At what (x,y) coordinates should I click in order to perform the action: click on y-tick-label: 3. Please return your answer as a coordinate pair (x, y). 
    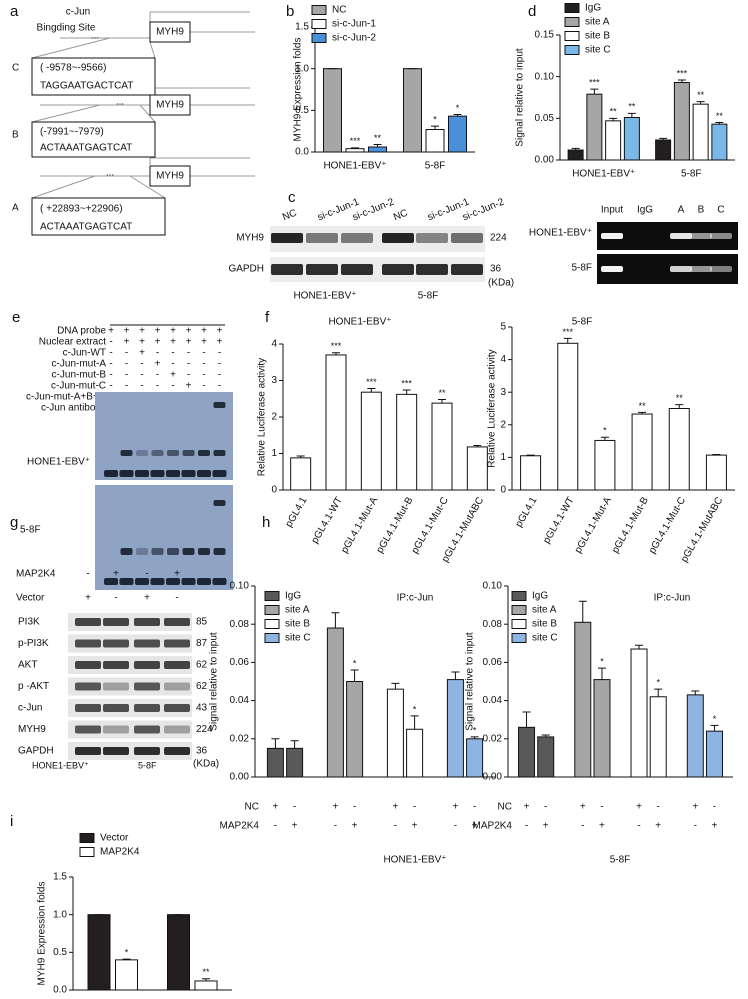
    Looking at the image, I should click on (503, 392).